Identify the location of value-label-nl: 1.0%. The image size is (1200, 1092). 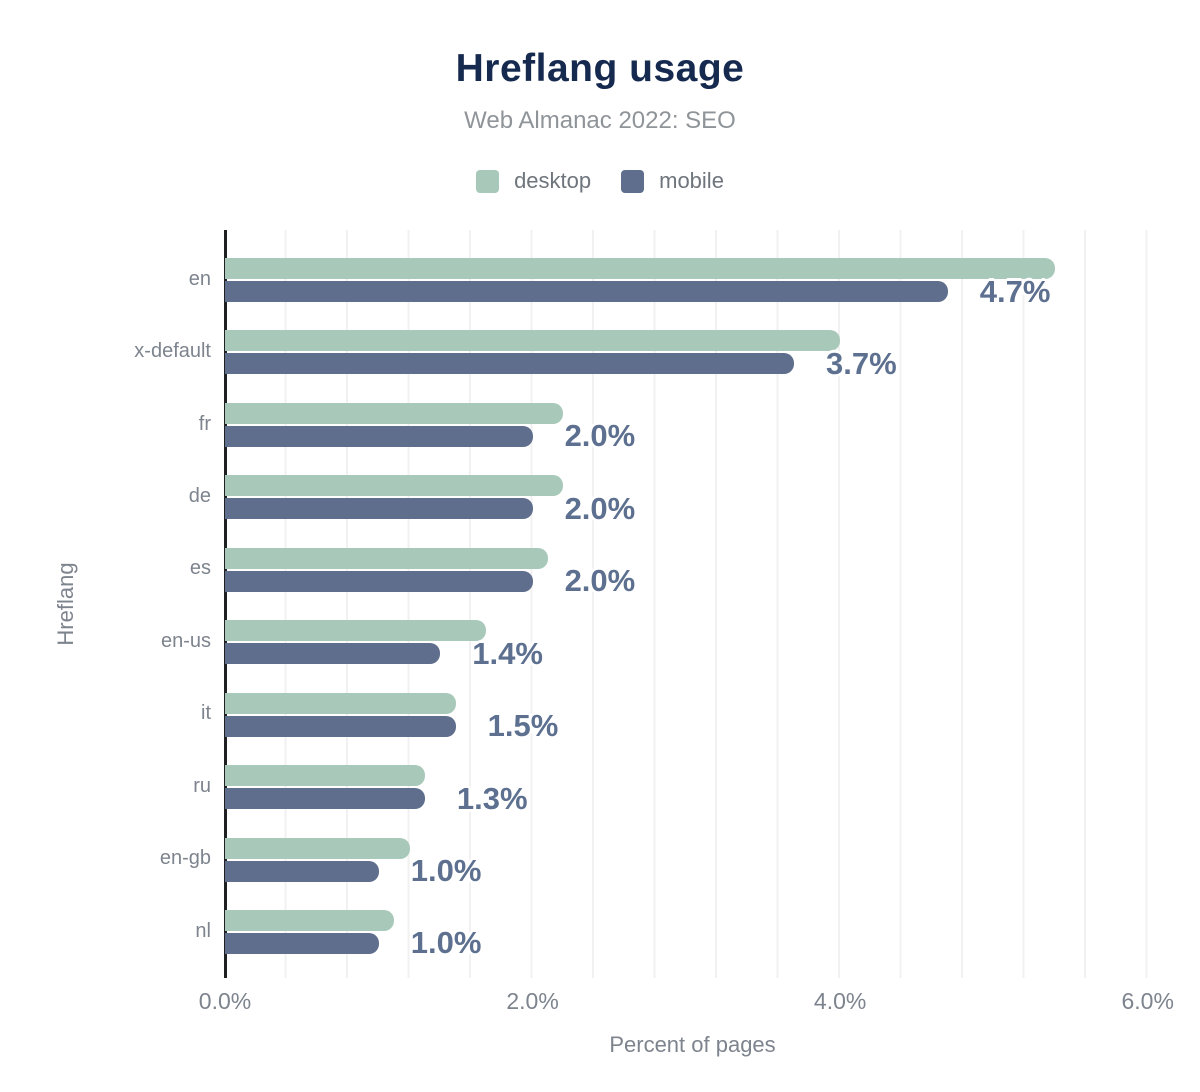
(446, 943).